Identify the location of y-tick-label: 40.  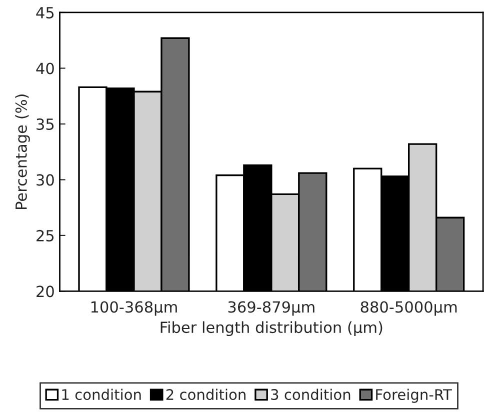
(45, 68).